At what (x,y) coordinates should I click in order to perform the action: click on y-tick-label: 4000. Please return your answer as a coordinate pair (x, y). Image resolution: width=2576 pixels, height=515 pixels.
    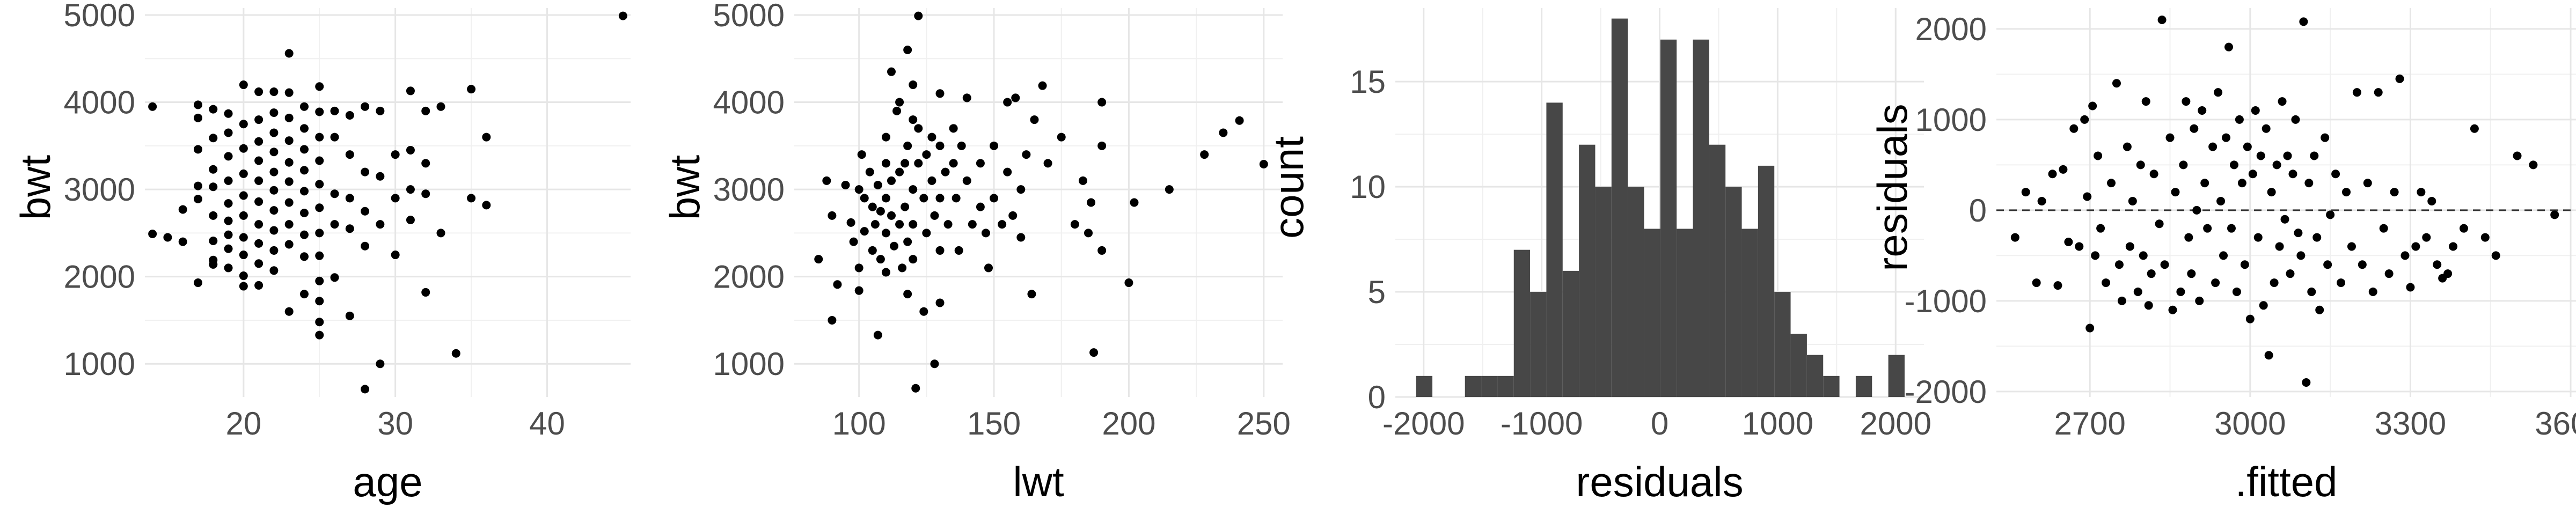
    Looking at the image, I should click on (749, 103).